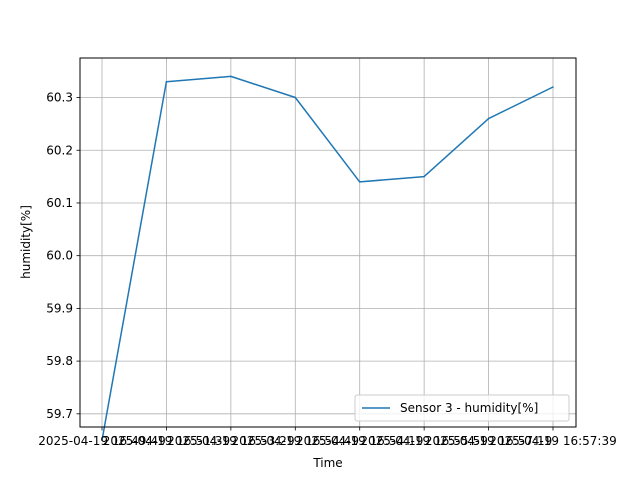 The width and height of the screenshot is (640, 480). Describe the element at coordinates (230, 441) in the screenshot. I see `x-tick-label: 2025-04-19 16:53:29` at that location.